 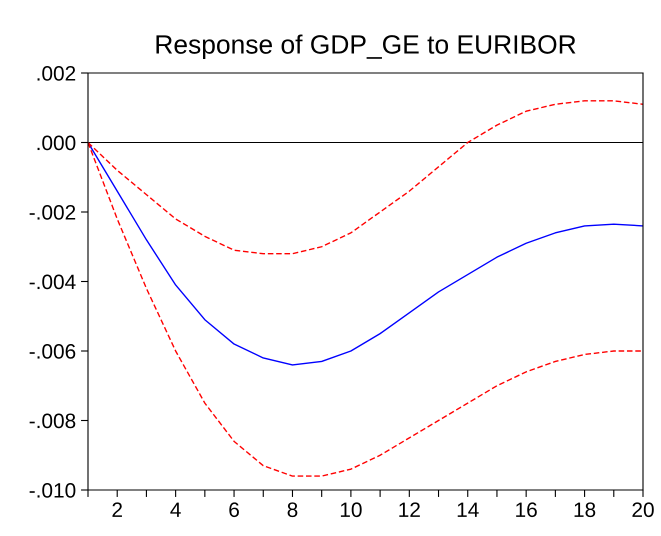 I want to click on y-tick-label: -.010, so click(x=53, y=490).